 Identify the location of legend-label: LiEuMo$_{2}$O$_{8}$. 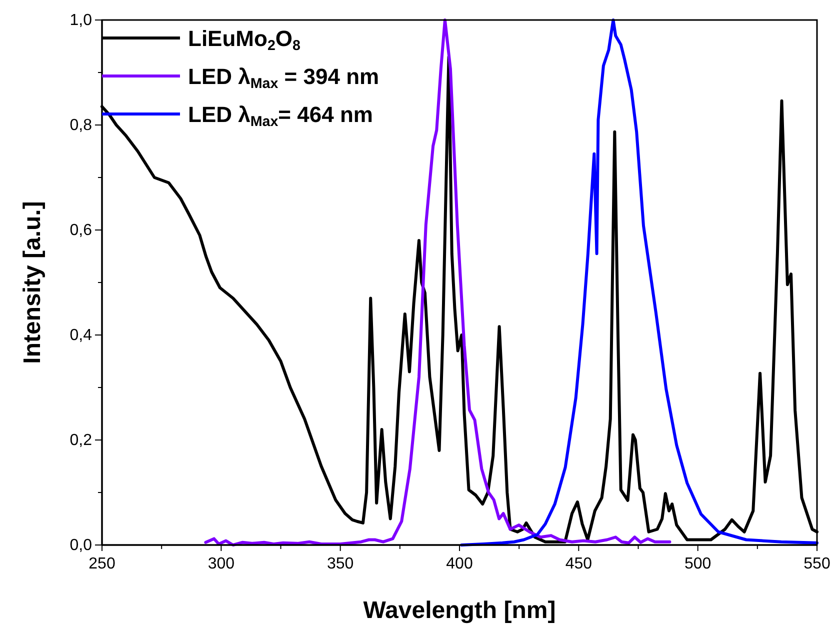
(244, 40).